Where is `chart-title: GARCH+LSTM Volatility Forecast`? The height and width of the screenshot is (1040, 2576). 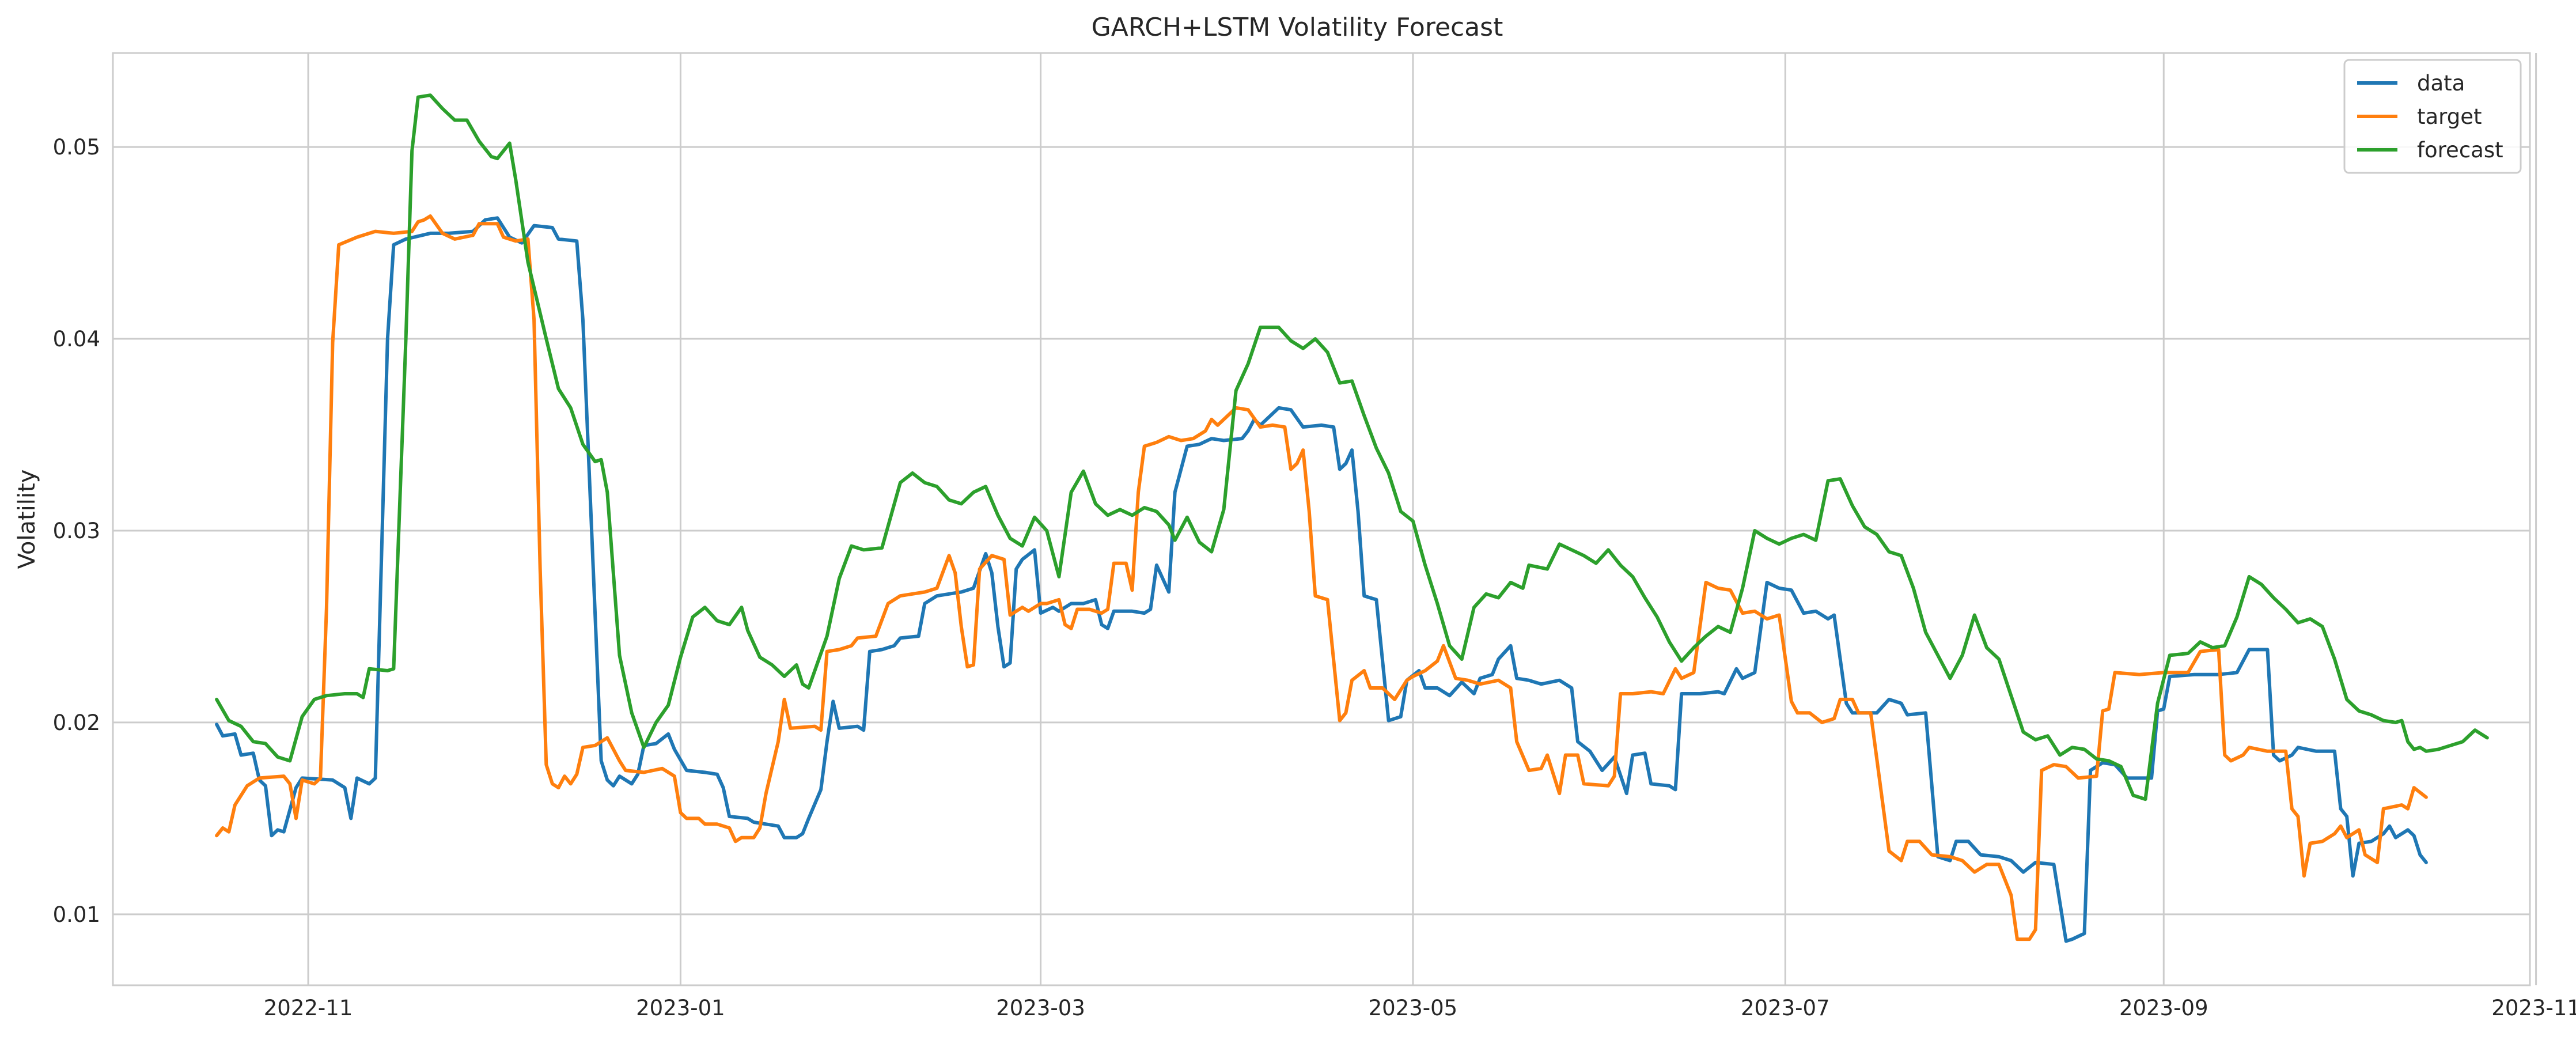 chart-title: GARCH+LSTM Volatility Forecast is located at coordinates (1297, 28).